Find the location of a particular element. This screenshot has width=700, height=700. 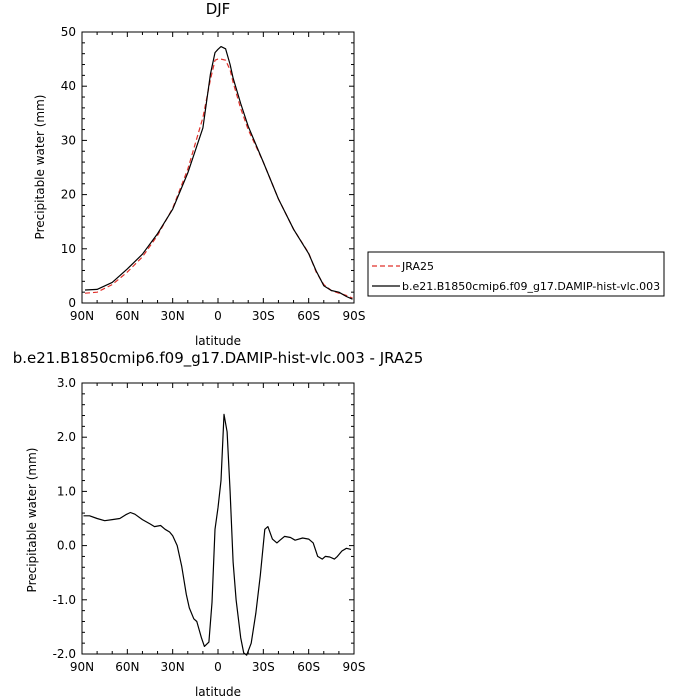

top-y-tick-label: 10 is located at coordinates (68, 249).